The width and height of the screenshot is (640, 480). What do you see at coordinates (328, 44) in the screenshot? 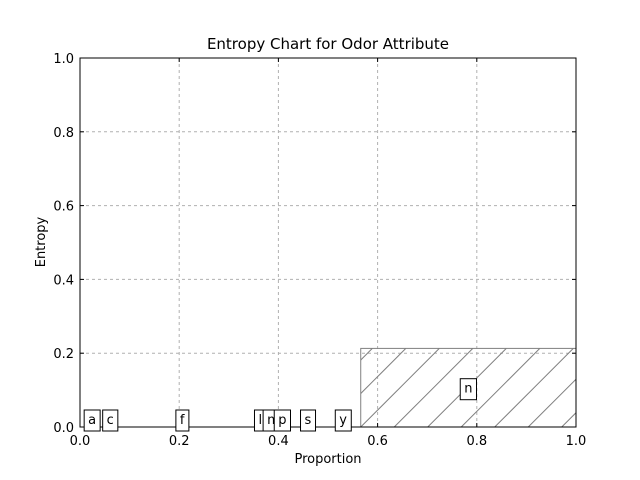
I see `chart-title: Entropy Chart for Odor Attribute` at bounding box center [328, 44].